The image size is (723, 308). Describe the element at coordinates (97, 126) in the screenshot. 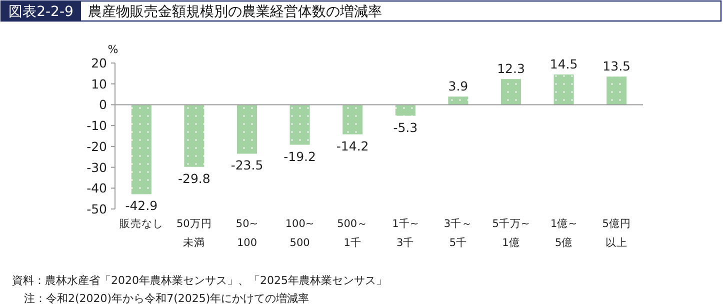

I see `y-tick-label: -10` at that location.